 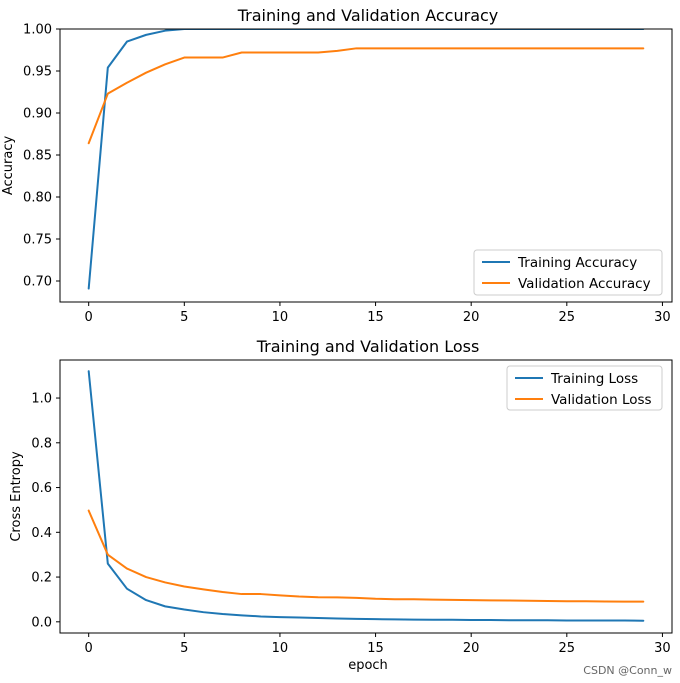 What do you see at coordinates (368, 15) in the screenshot?
I see `chart-title: Training and Validation Accuracy` at bounding box center [368, 15].